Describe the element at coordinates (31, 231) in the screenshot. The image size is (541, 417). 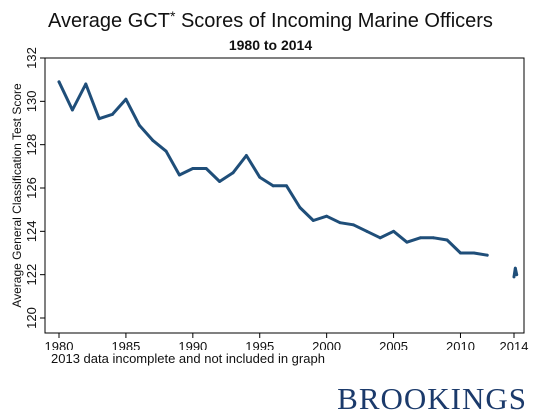
I see `y-tick-label: 124` at that location.